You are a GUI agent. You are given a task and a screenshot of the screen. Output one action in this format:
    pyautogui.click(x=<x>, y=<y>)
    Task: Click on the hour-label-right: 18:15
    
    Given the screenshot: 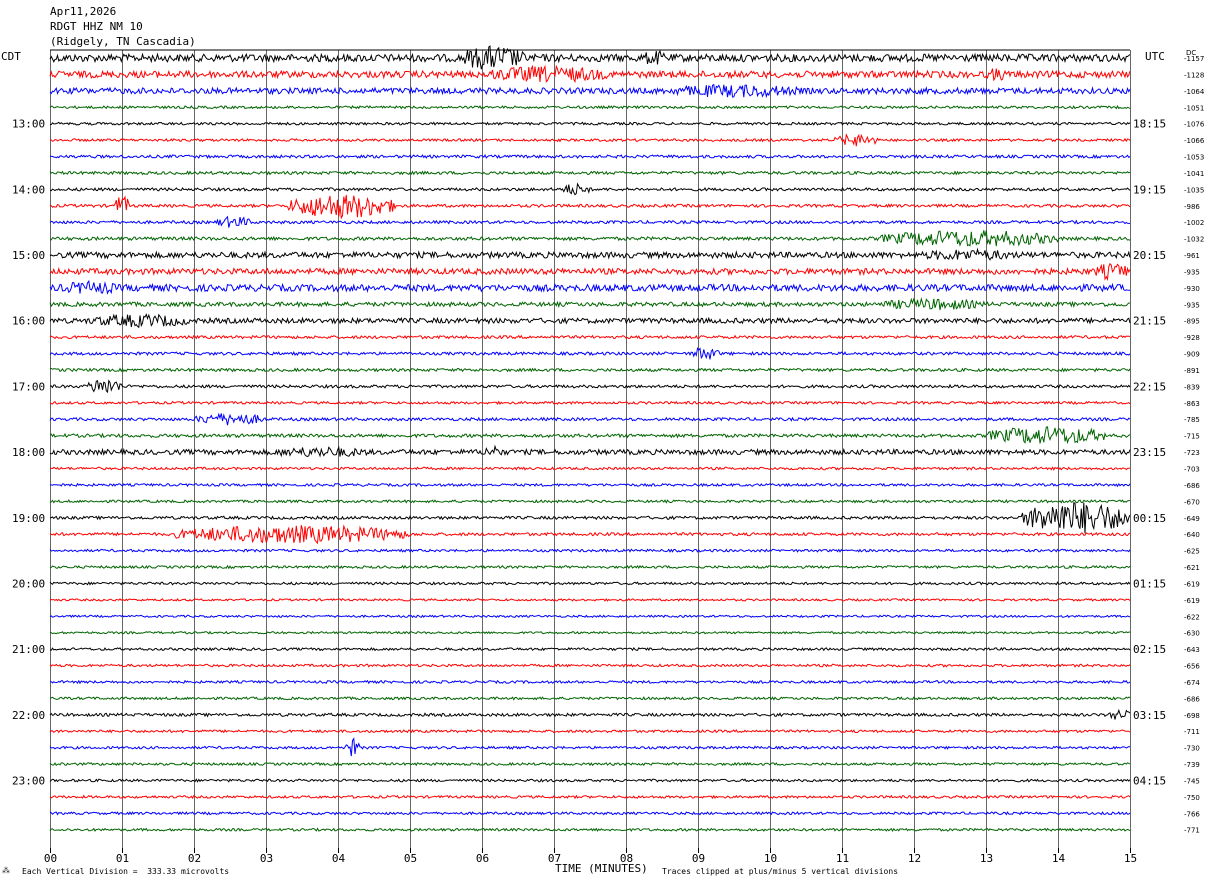 What is the action you would take?
    pyautogui.click(x=1149, y=124)
    